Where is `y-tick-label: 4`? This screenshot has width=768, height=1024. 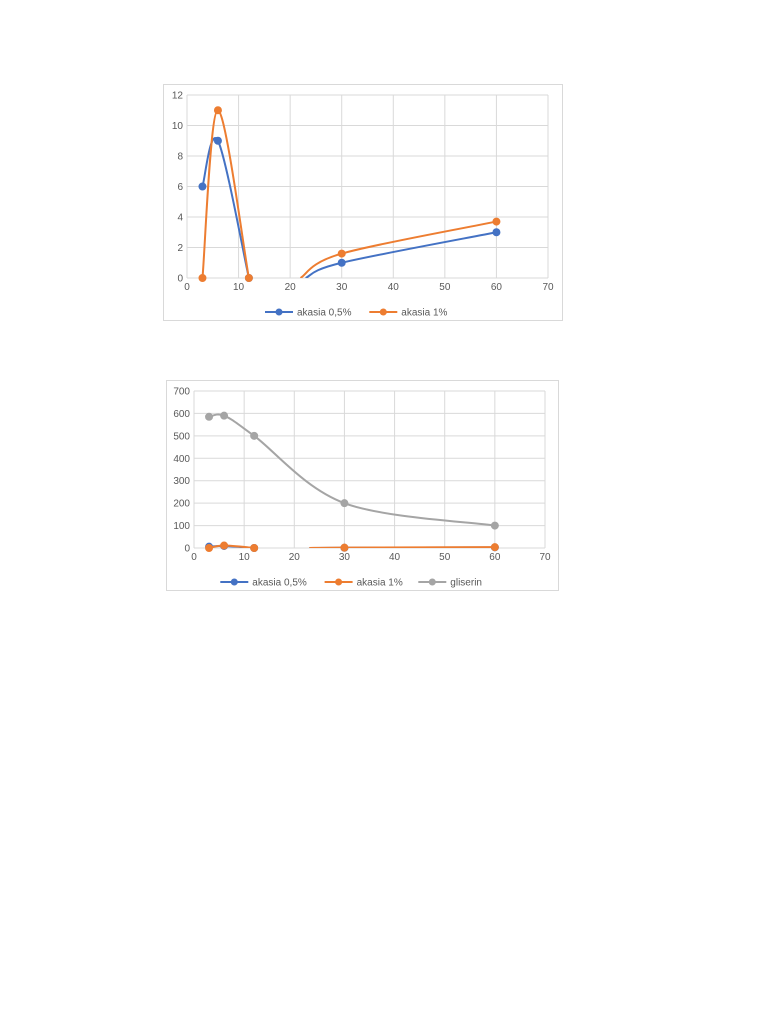 y-tick-label: 4 is located at coordinates (180, 218).